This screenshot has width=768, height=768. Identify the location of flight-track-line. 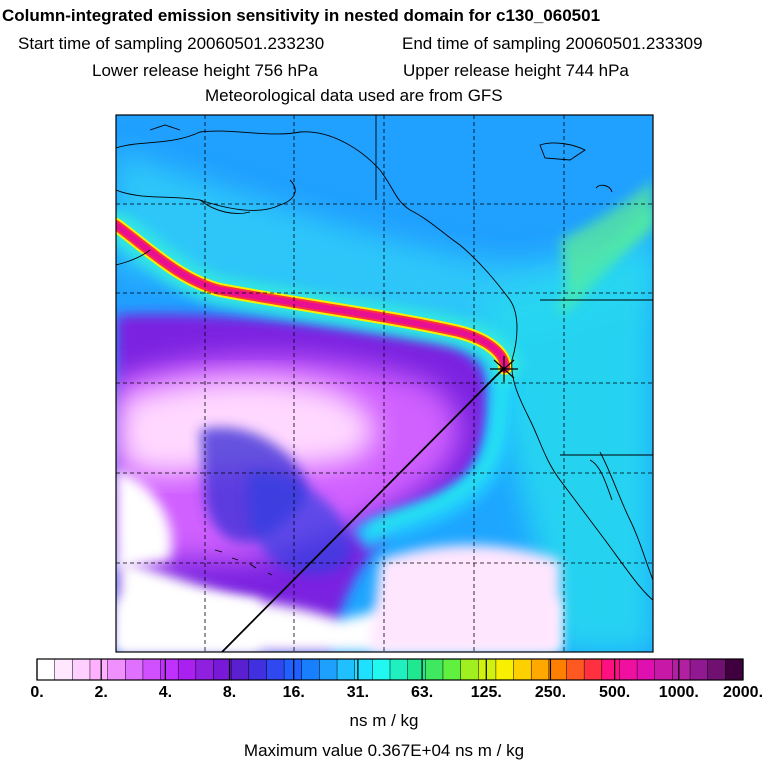
(363, 509).